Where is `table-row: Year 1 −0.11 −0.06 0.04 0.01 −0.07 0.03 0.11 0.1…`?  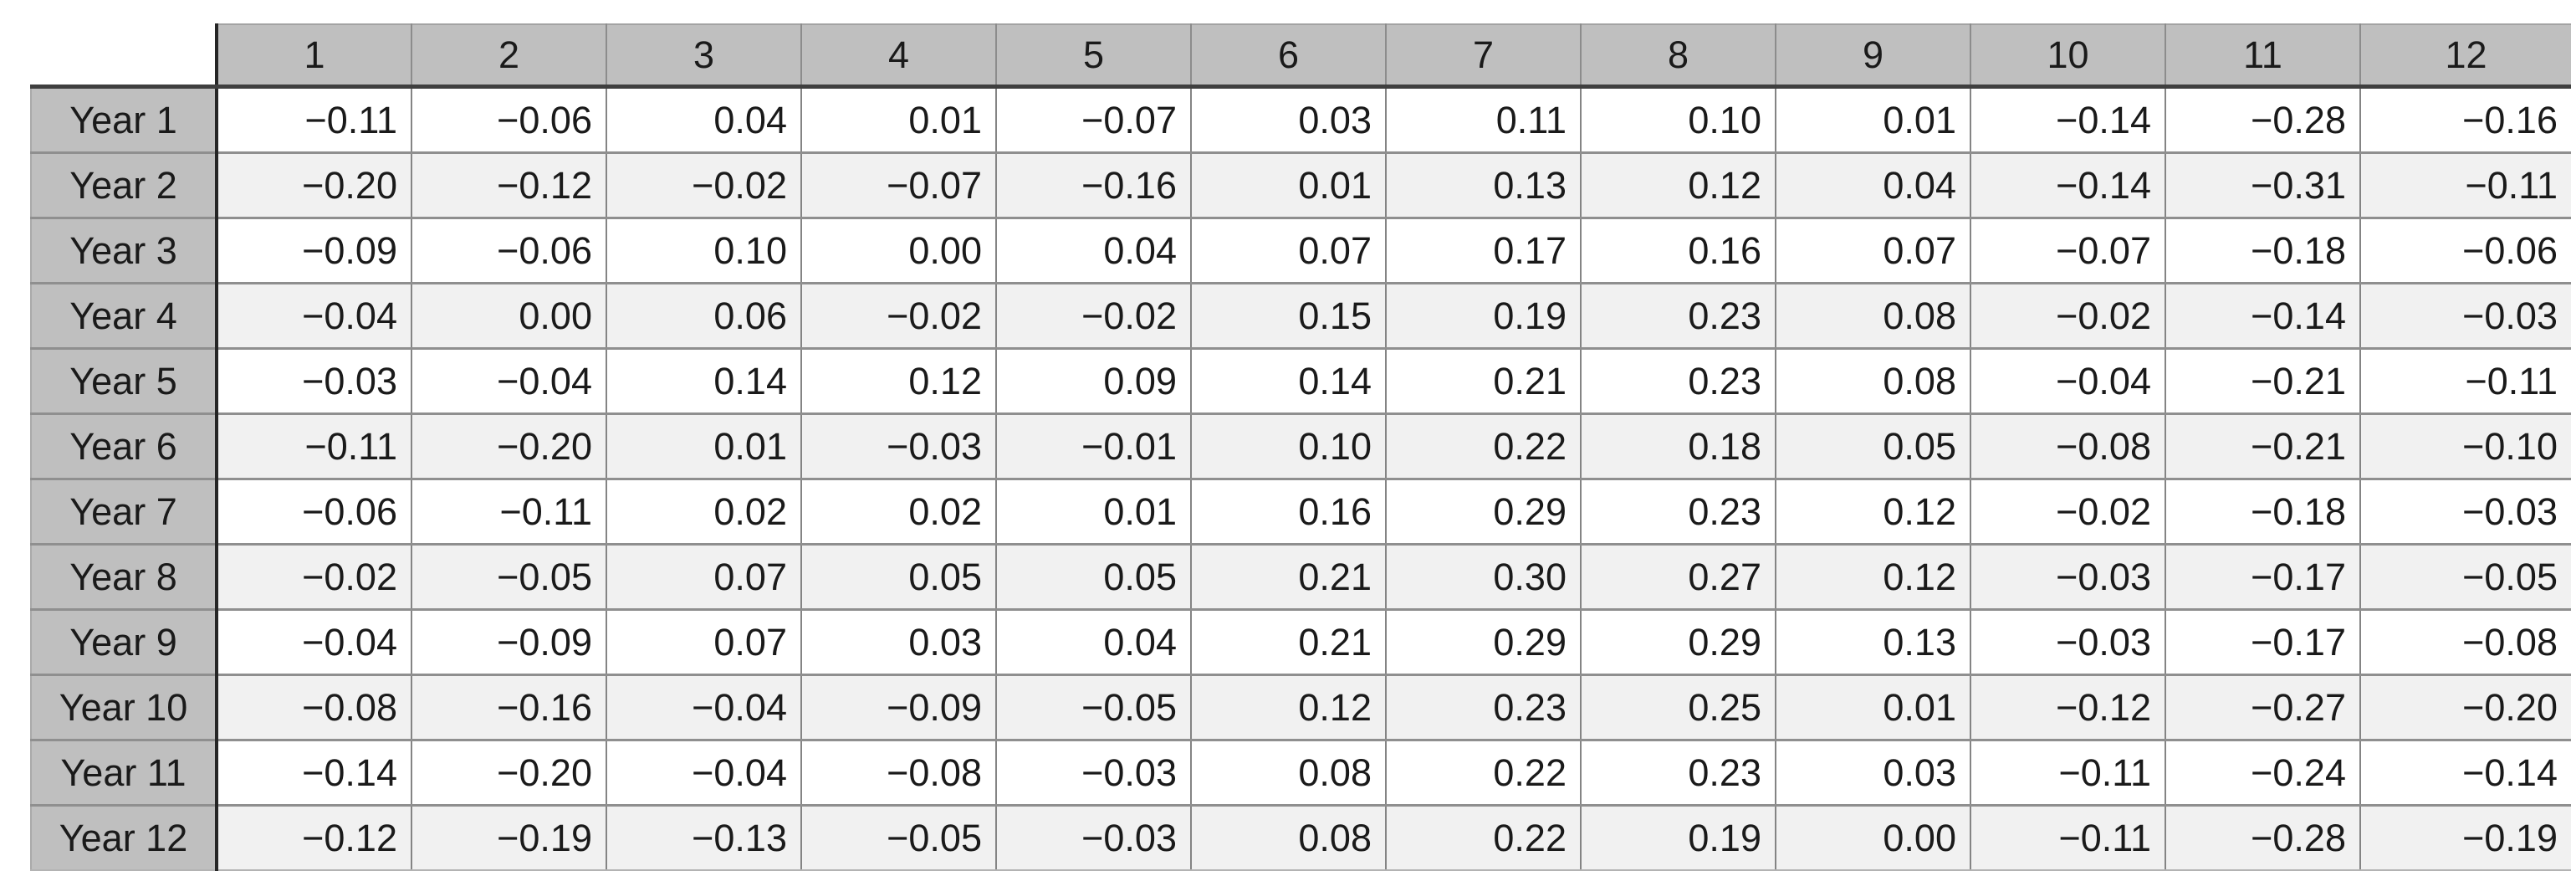 table-row: Year 1 −0.11 −0.06 0.04 0.01 −0.07 0.03 0.11 0.1… is located at coordinates (1300, 119).